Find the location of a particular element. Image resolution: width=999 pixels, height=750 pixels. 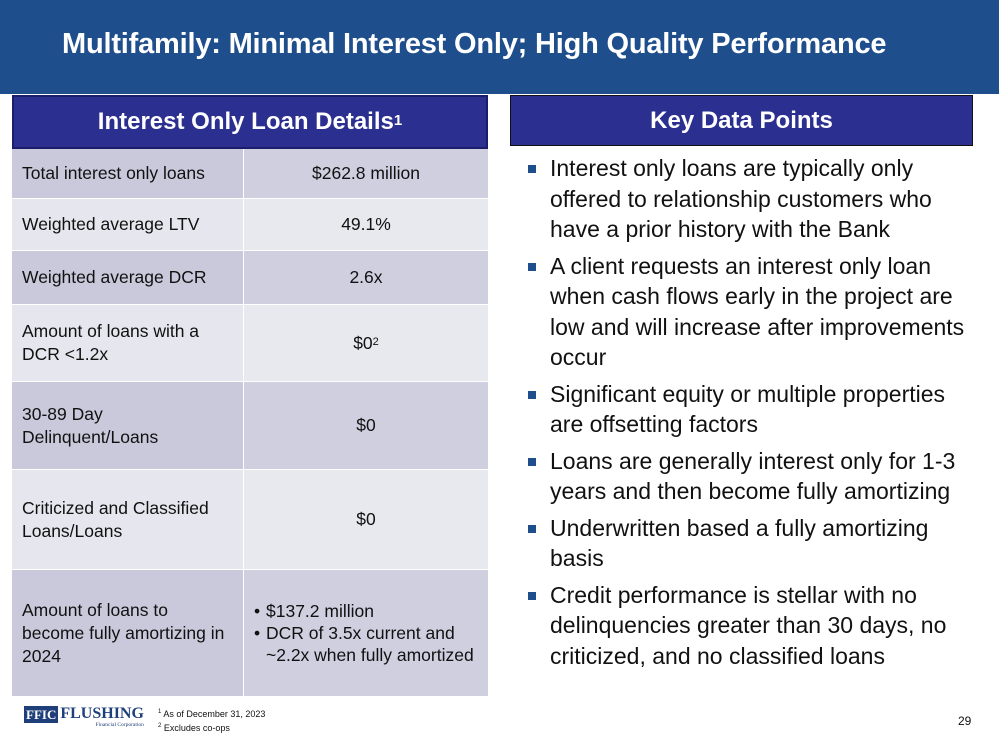

table-row: Criticized and Classified Loans/Loans $0 is located at coordinates (250, 520).